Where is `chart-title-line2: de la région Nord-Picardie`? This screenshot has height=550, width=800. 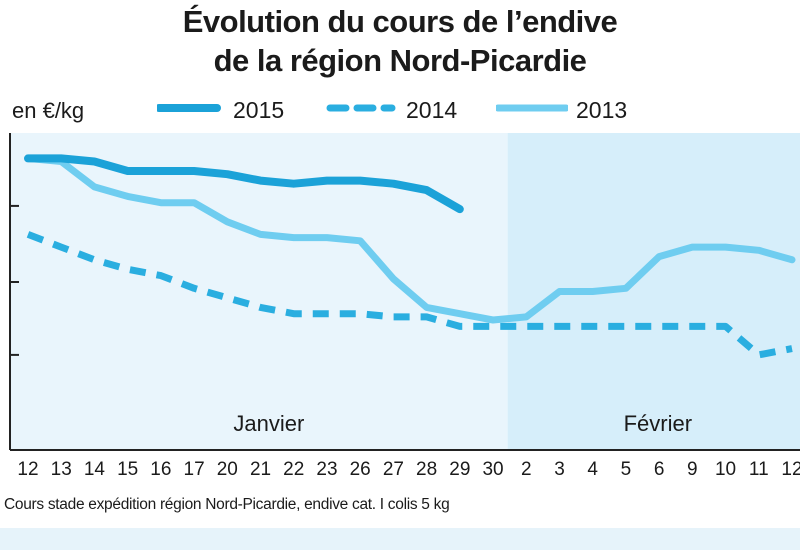 chart-title-line2: de la région Nord-Picardie is located at coordinates (400, 60).